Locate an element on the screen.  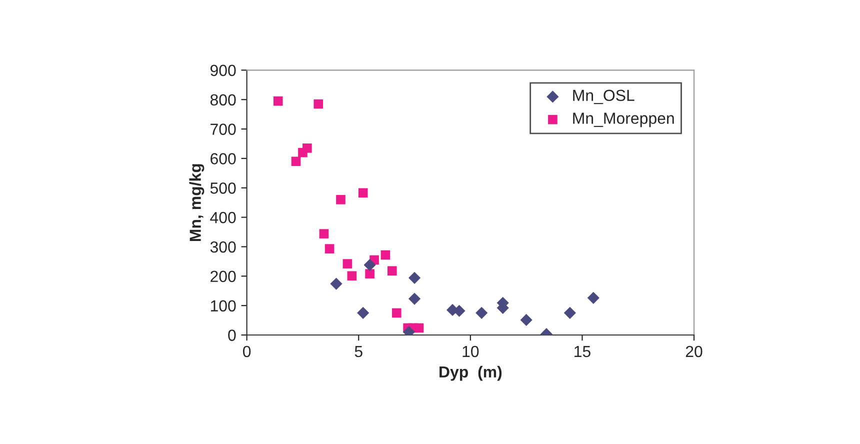
y-tick-label: 500 is located at coordinates (223, 188).